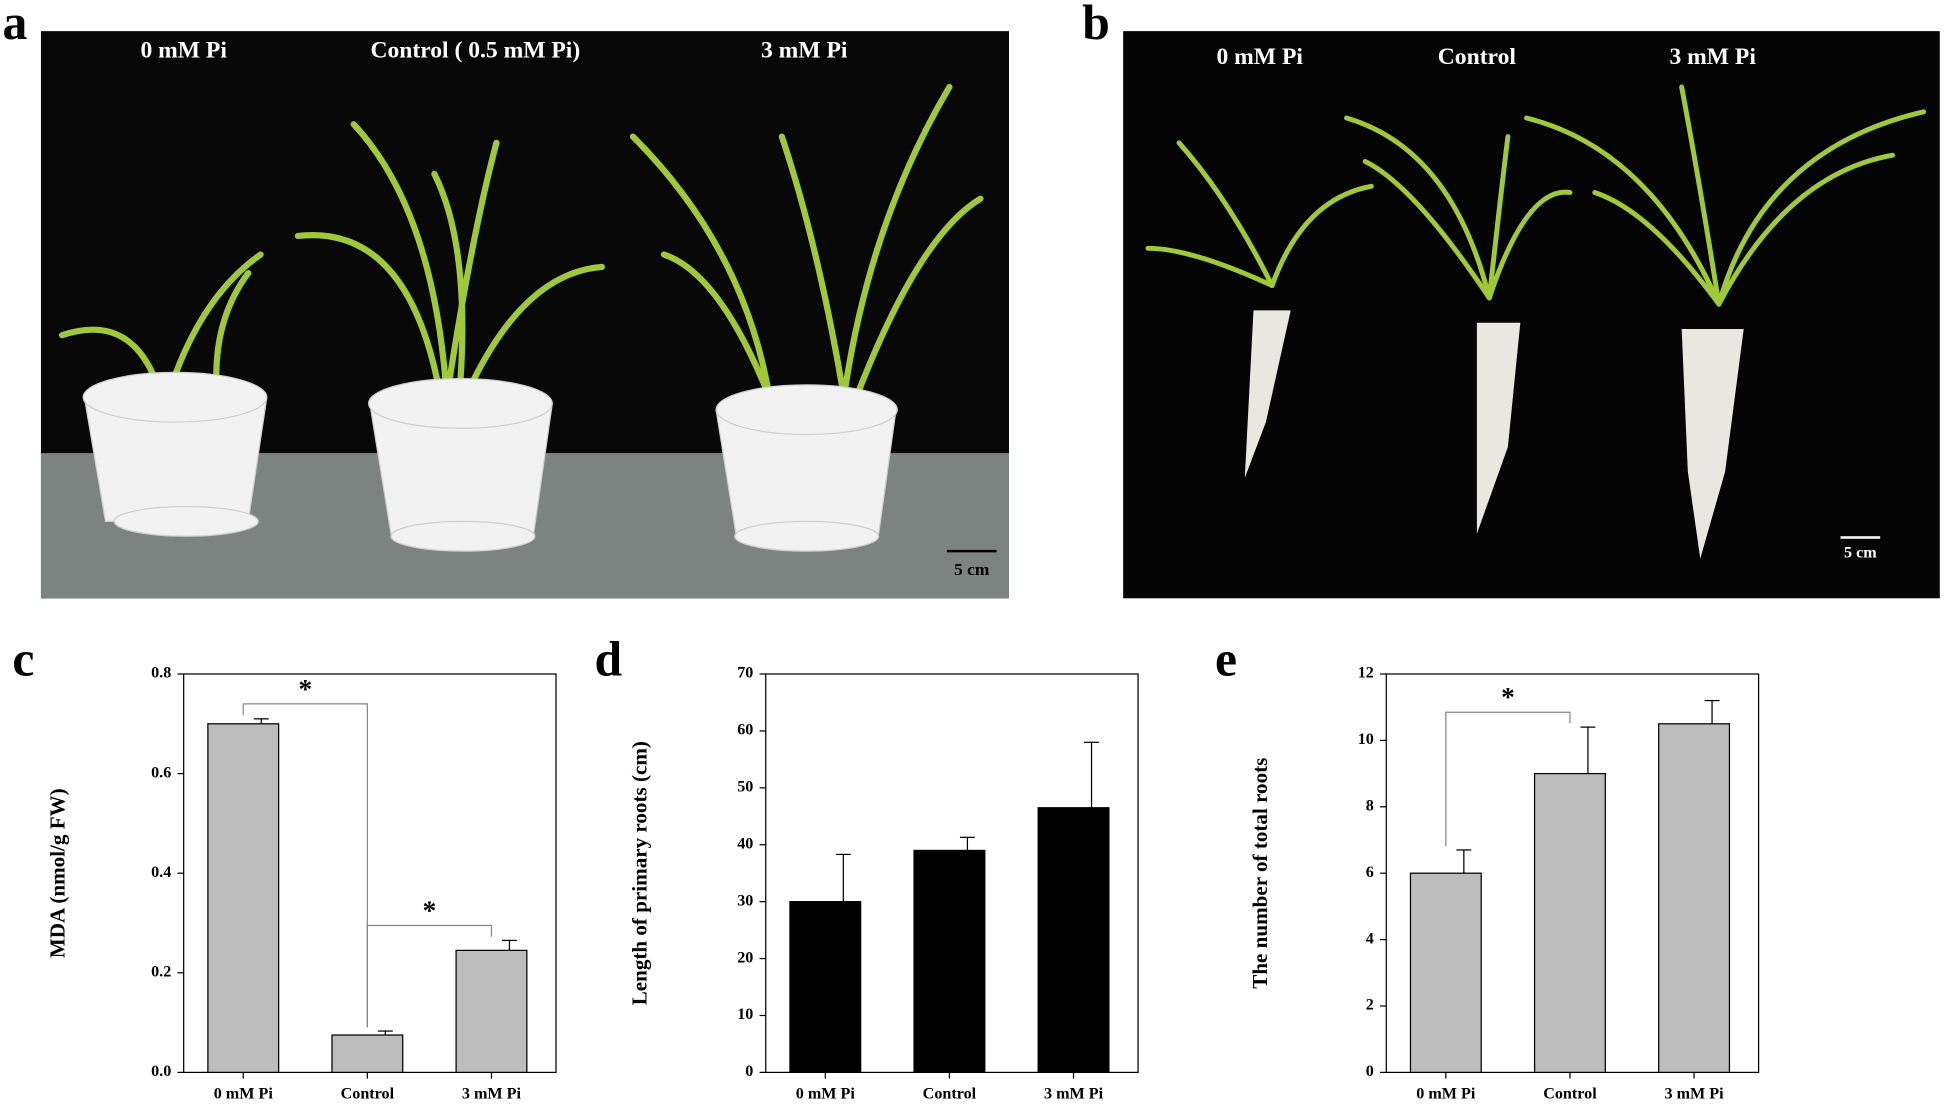 The image size is (1946, 1106). I want to click on y-axis-label: Length of primary roots (cm), so click(639, 873).